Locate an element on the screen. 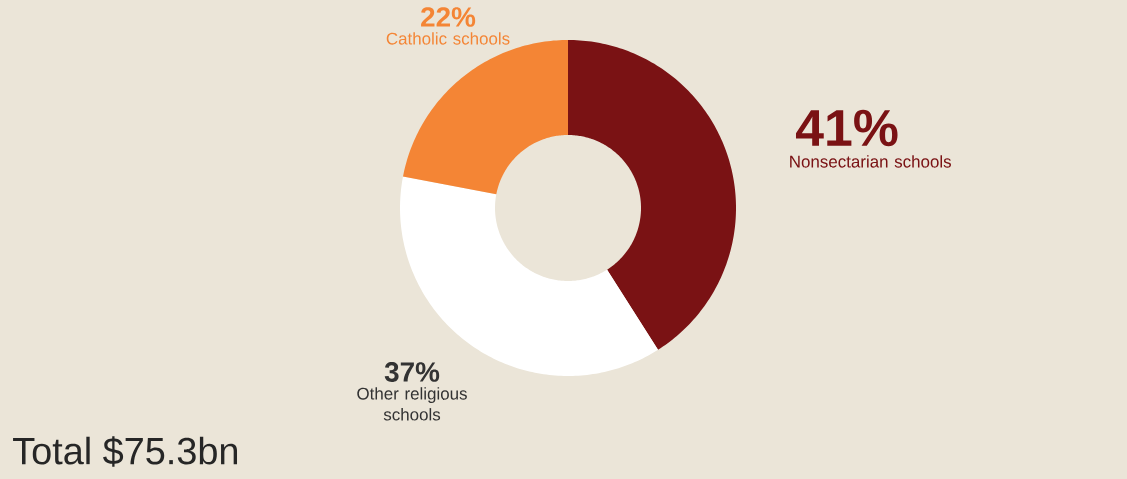  slice-label: Catholic schools is located at coordinates (448, 38).